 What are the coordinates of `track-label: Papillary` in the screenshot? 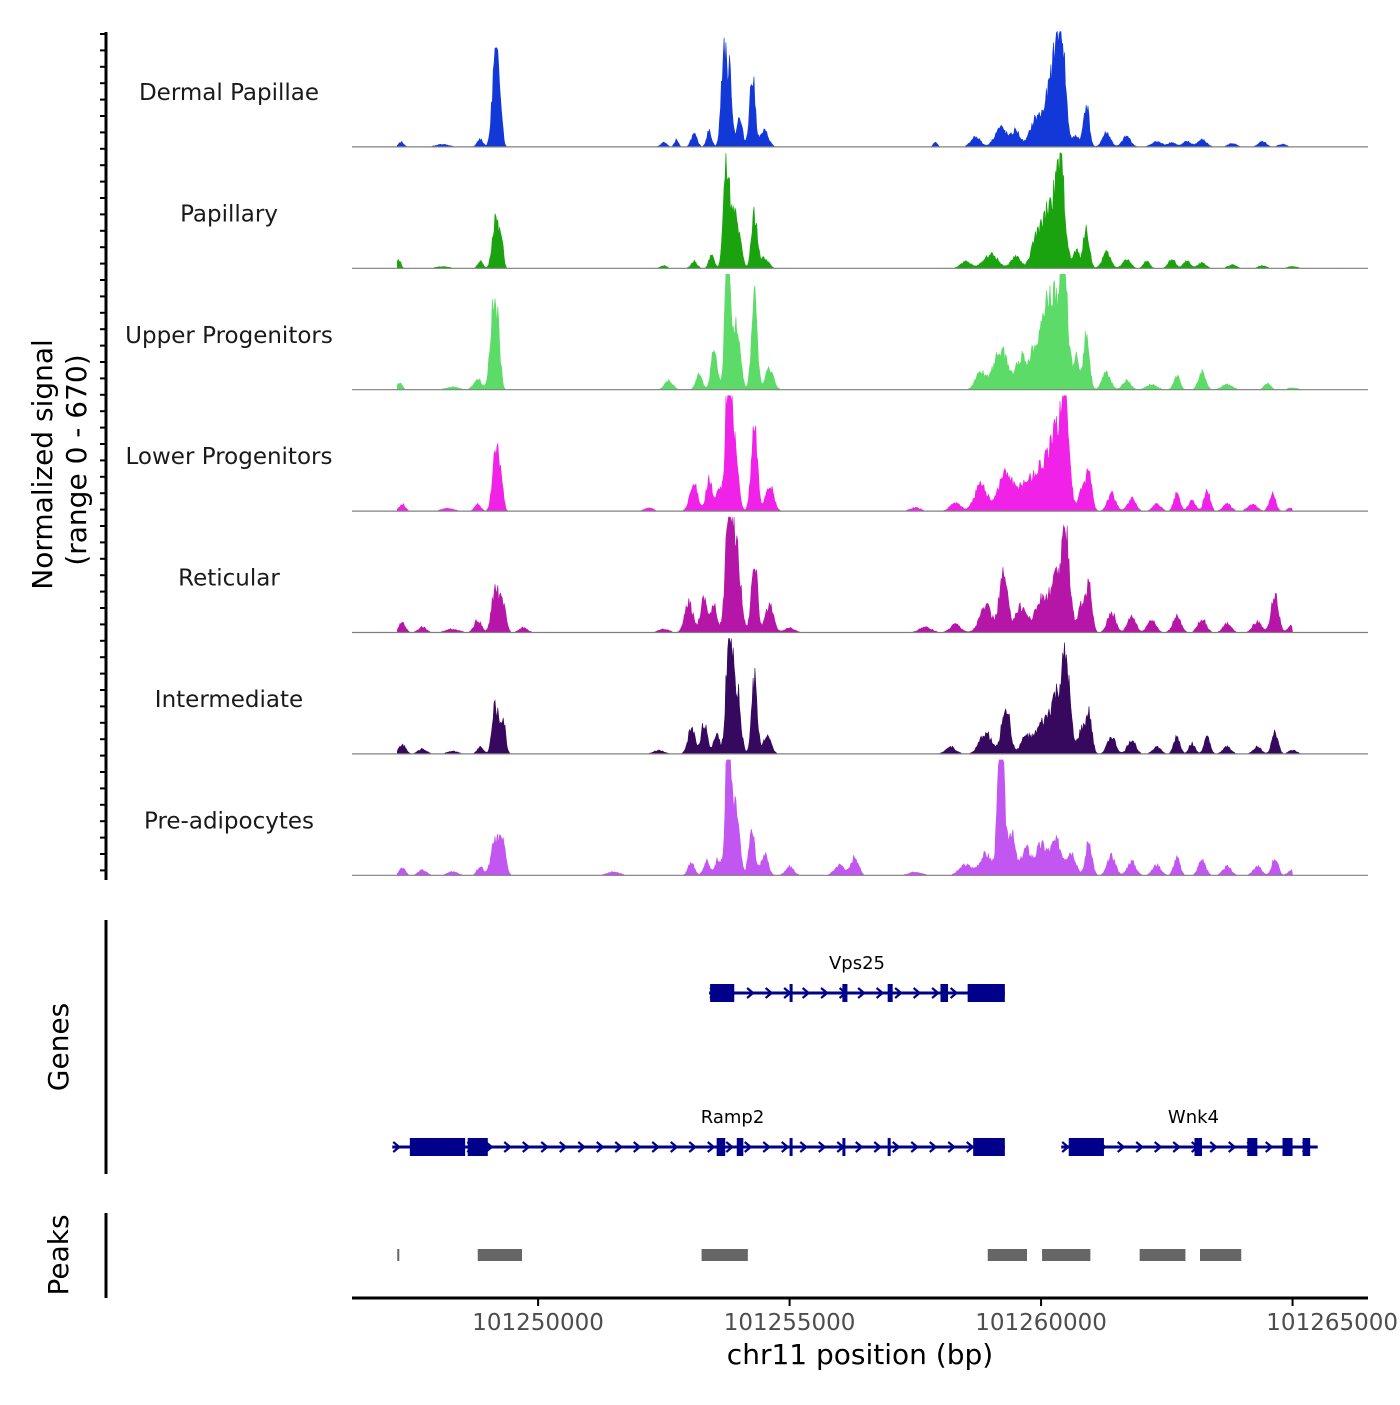 It's located at (229, 214).